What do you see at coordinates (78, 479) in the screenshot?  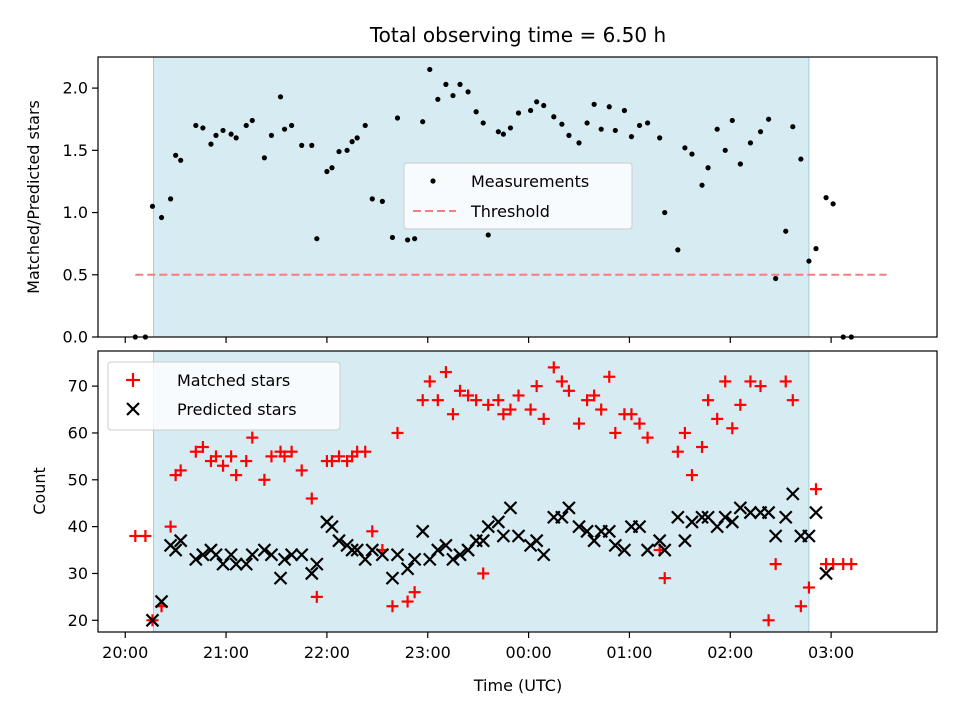 I see `bottom-y-tick-label: 50` at bounding box center [78, 479].